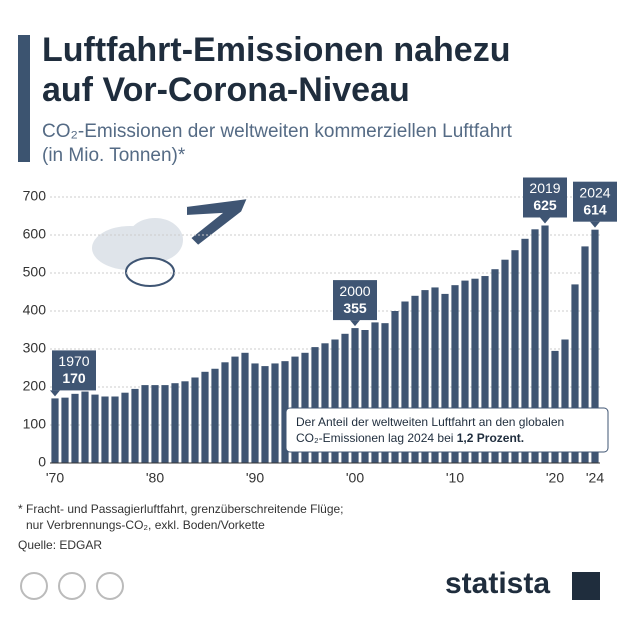 The height and width of the screenshot is (620, 620). Describe the element at coordinates (594, 192) in the screenshot. I see `callout-year: 2024` at that location.